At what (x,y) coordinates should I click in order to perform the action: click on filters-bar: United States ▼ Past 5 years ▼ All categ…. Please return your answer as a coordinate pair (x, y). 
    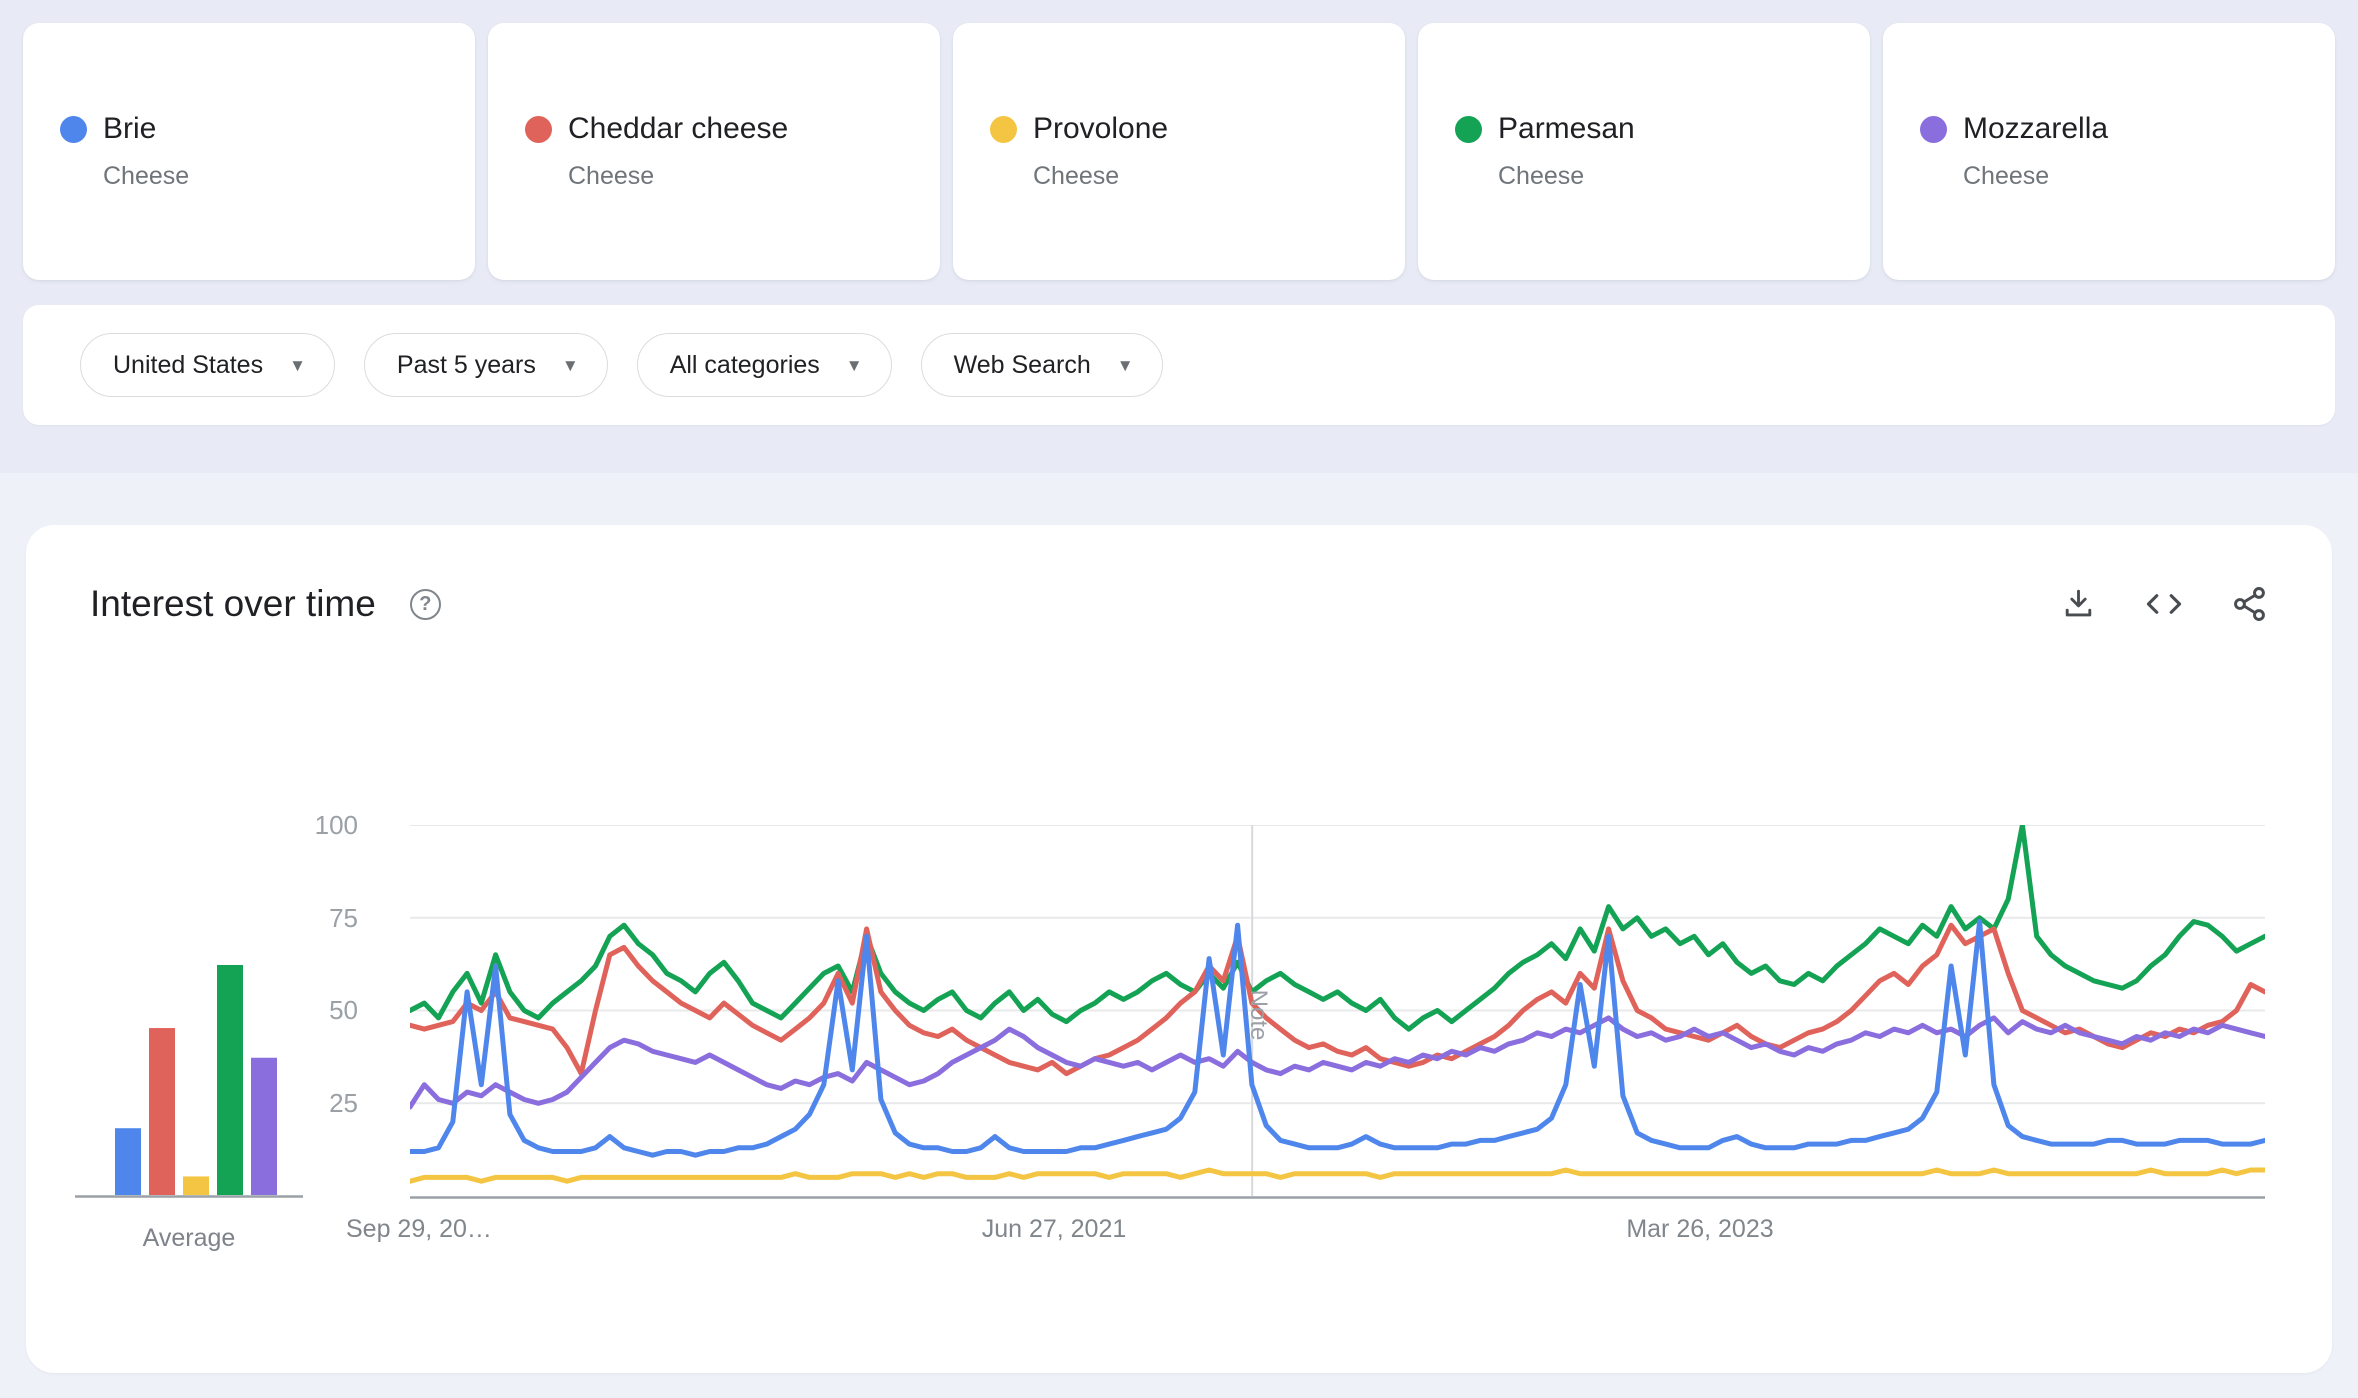
    Looking at the image, I should click on (1179, 365).